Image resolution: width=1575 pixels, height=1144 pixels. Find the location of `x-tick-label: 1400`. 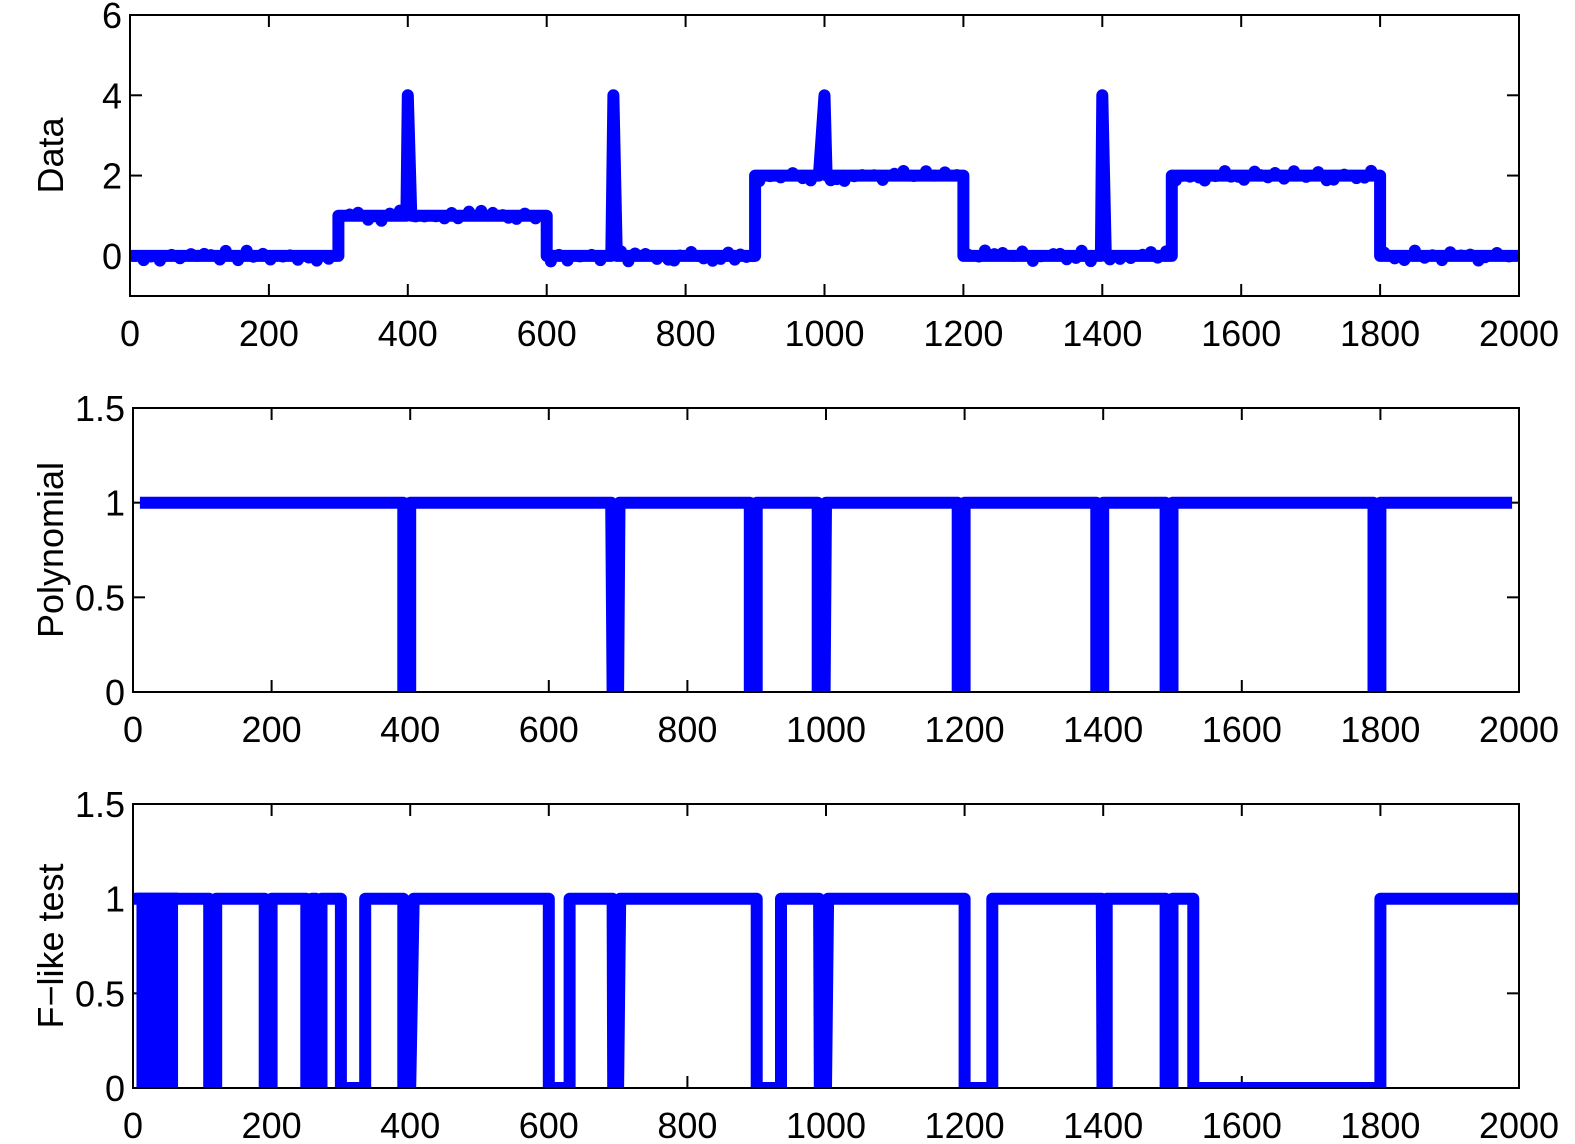

x-tick-label: 1400 is located at coordinates (1103, 1124).